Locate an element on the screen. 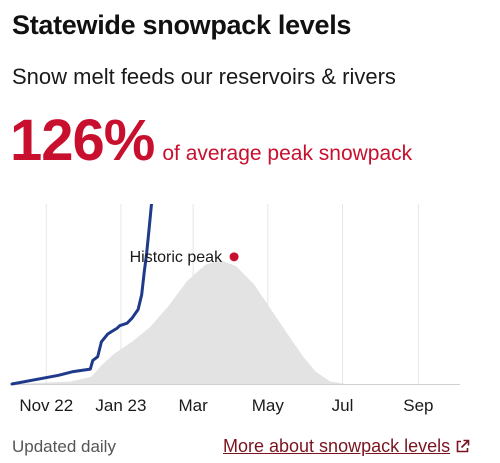 The image size is (500, 463). x-tick-label: Jul is located at coordinates (343, 405).